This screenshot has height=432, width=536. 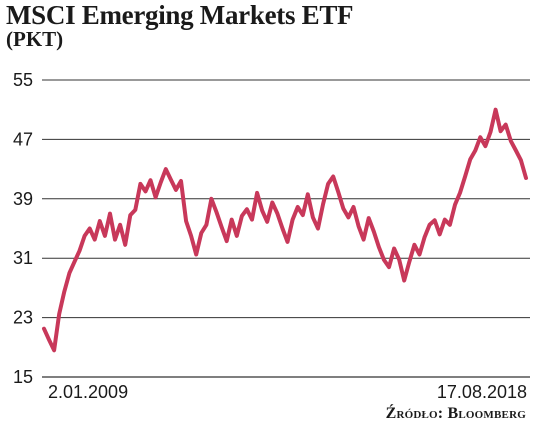 What do you see at coordinates (23, 199) in the screenshot?
I see `y-tick-label: 39` at bounding box center [23, 199].